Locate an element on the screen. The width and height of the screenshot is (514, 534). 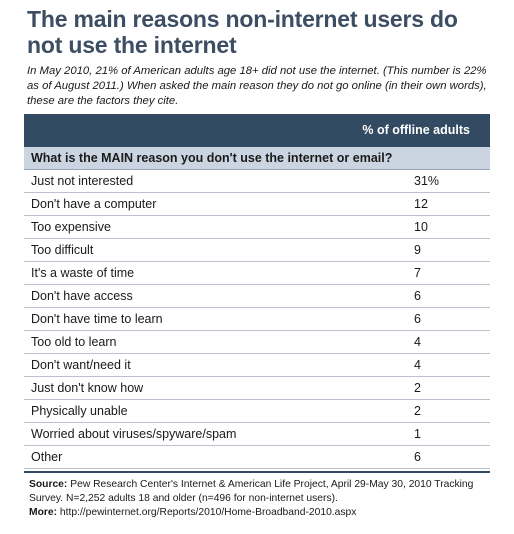
row-value: 31% is located at coordinates (427, 181).